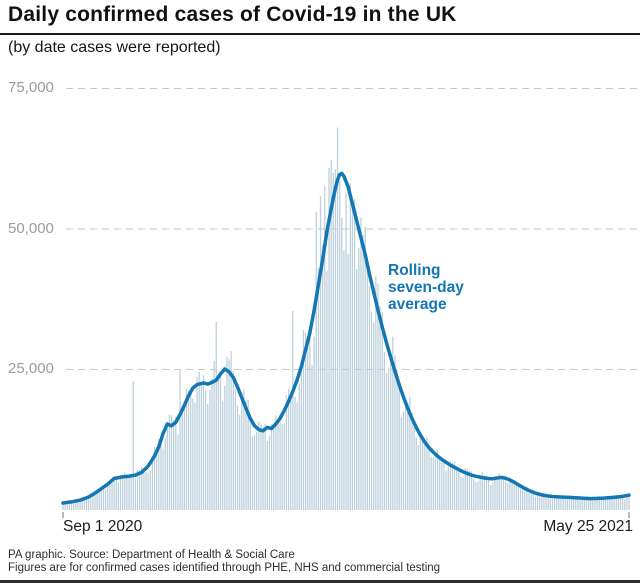 Image resolution: width=640 pixels, height=586 pixels. Describe the element at coordinates (31, 228) in the screenshot. I see `y-axis-label-50000: 50,000` at that location.